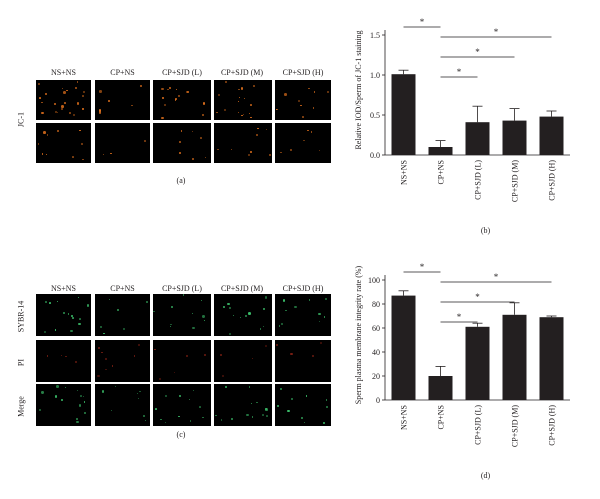 The image size is (600, 499). What do you see at coordinates (21, 316) in the screenshot?
I see `panel-c-row-label: SYBR-14` at bounding box center [21, 316].